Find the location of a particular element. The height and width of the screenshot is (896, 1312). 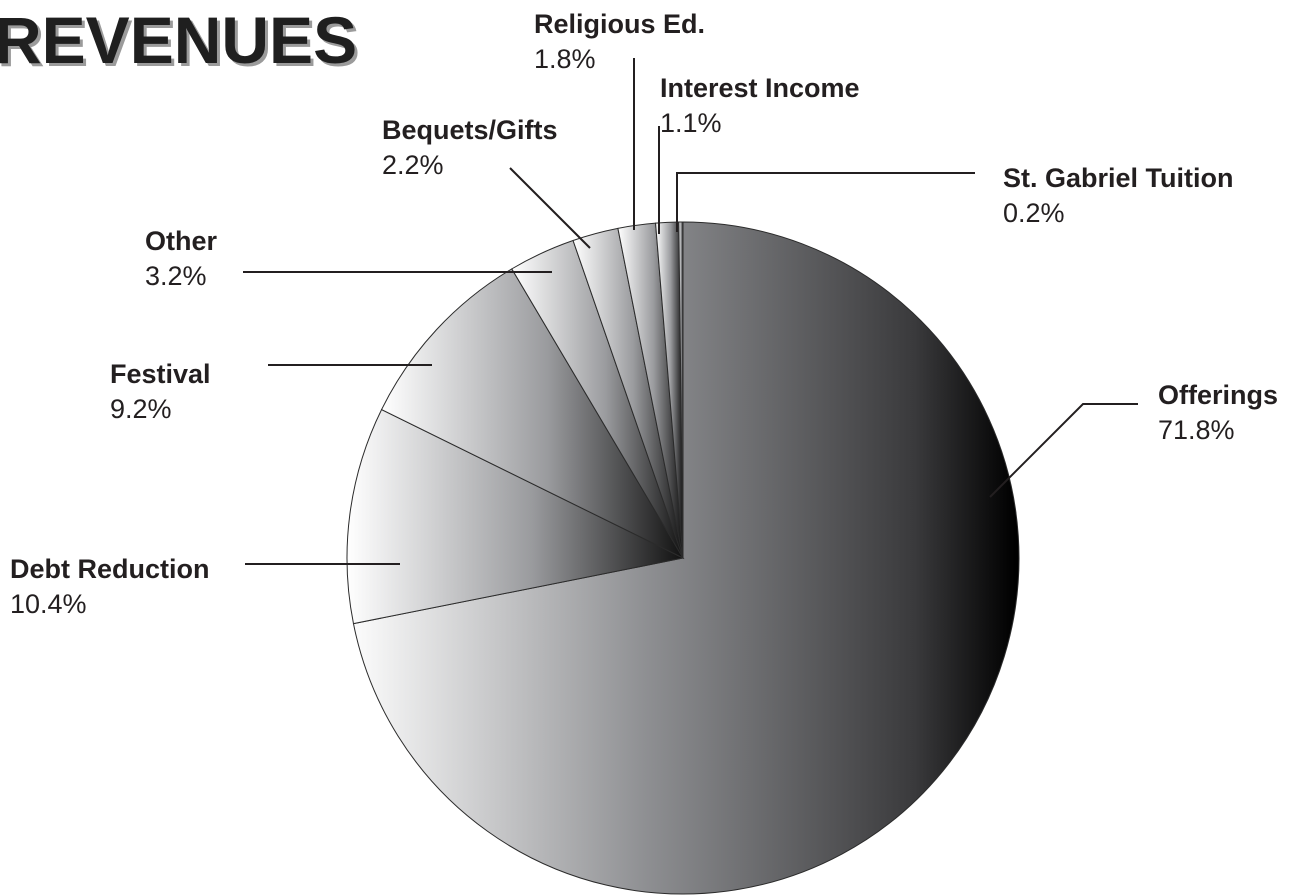

slice-value-festival: 9.2% is located at coordinates (141, 409).